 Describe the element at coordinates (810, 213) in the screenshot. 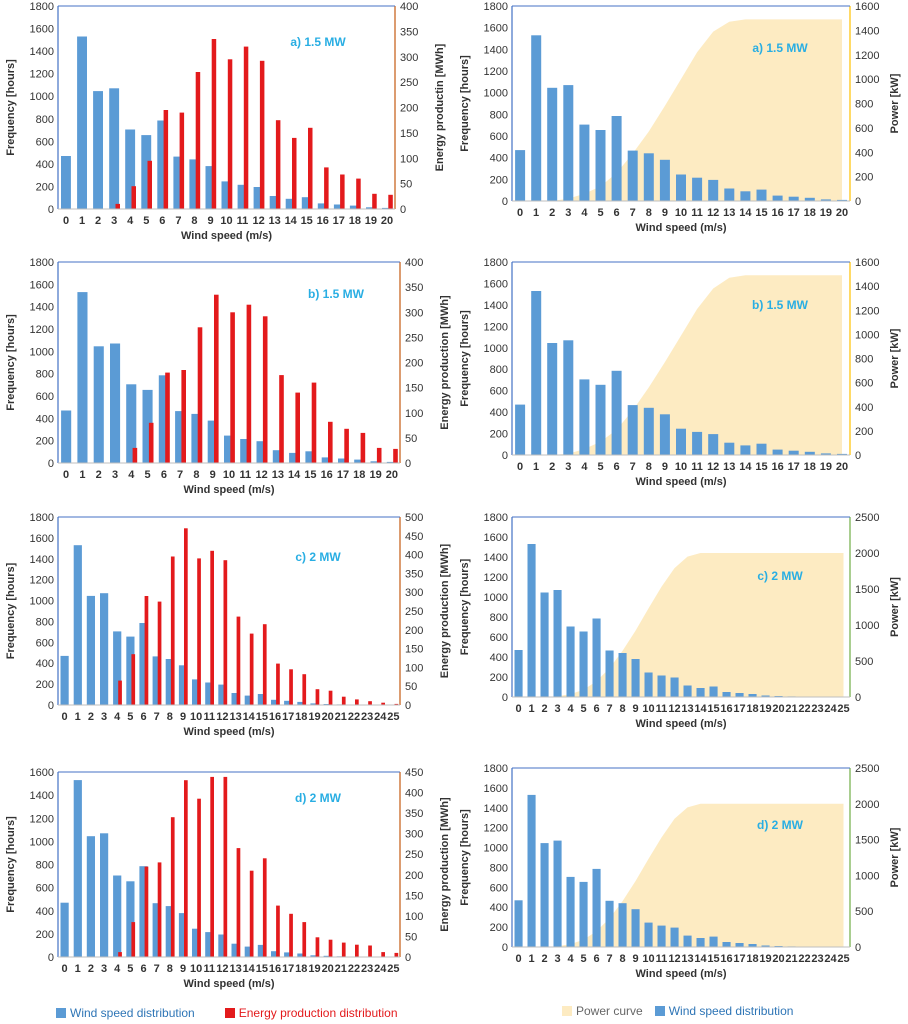

I see `chart-2-xtick-18: 18` at that location.